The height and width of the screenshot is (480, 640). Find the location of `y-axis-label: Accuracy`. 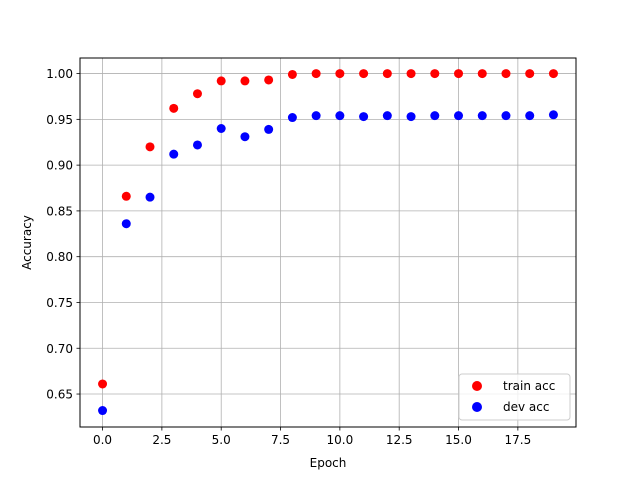

y-axis-label: Accuracy is located at coordinates (27, 242).